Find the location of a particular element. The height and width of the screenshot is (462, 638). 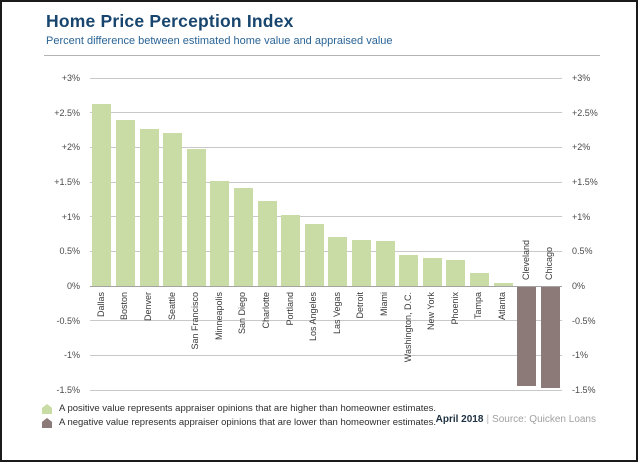

brown-house-icon is located at coordinates (47, 422).